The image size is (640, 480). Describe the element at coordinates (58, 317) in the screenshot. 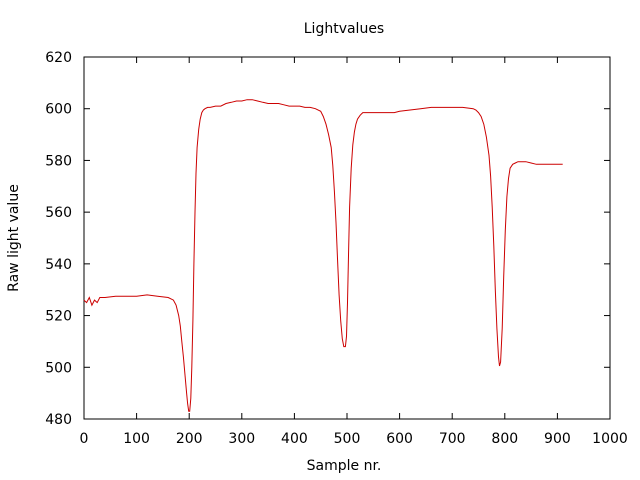

I see `y-tick-label: 520` at that location.